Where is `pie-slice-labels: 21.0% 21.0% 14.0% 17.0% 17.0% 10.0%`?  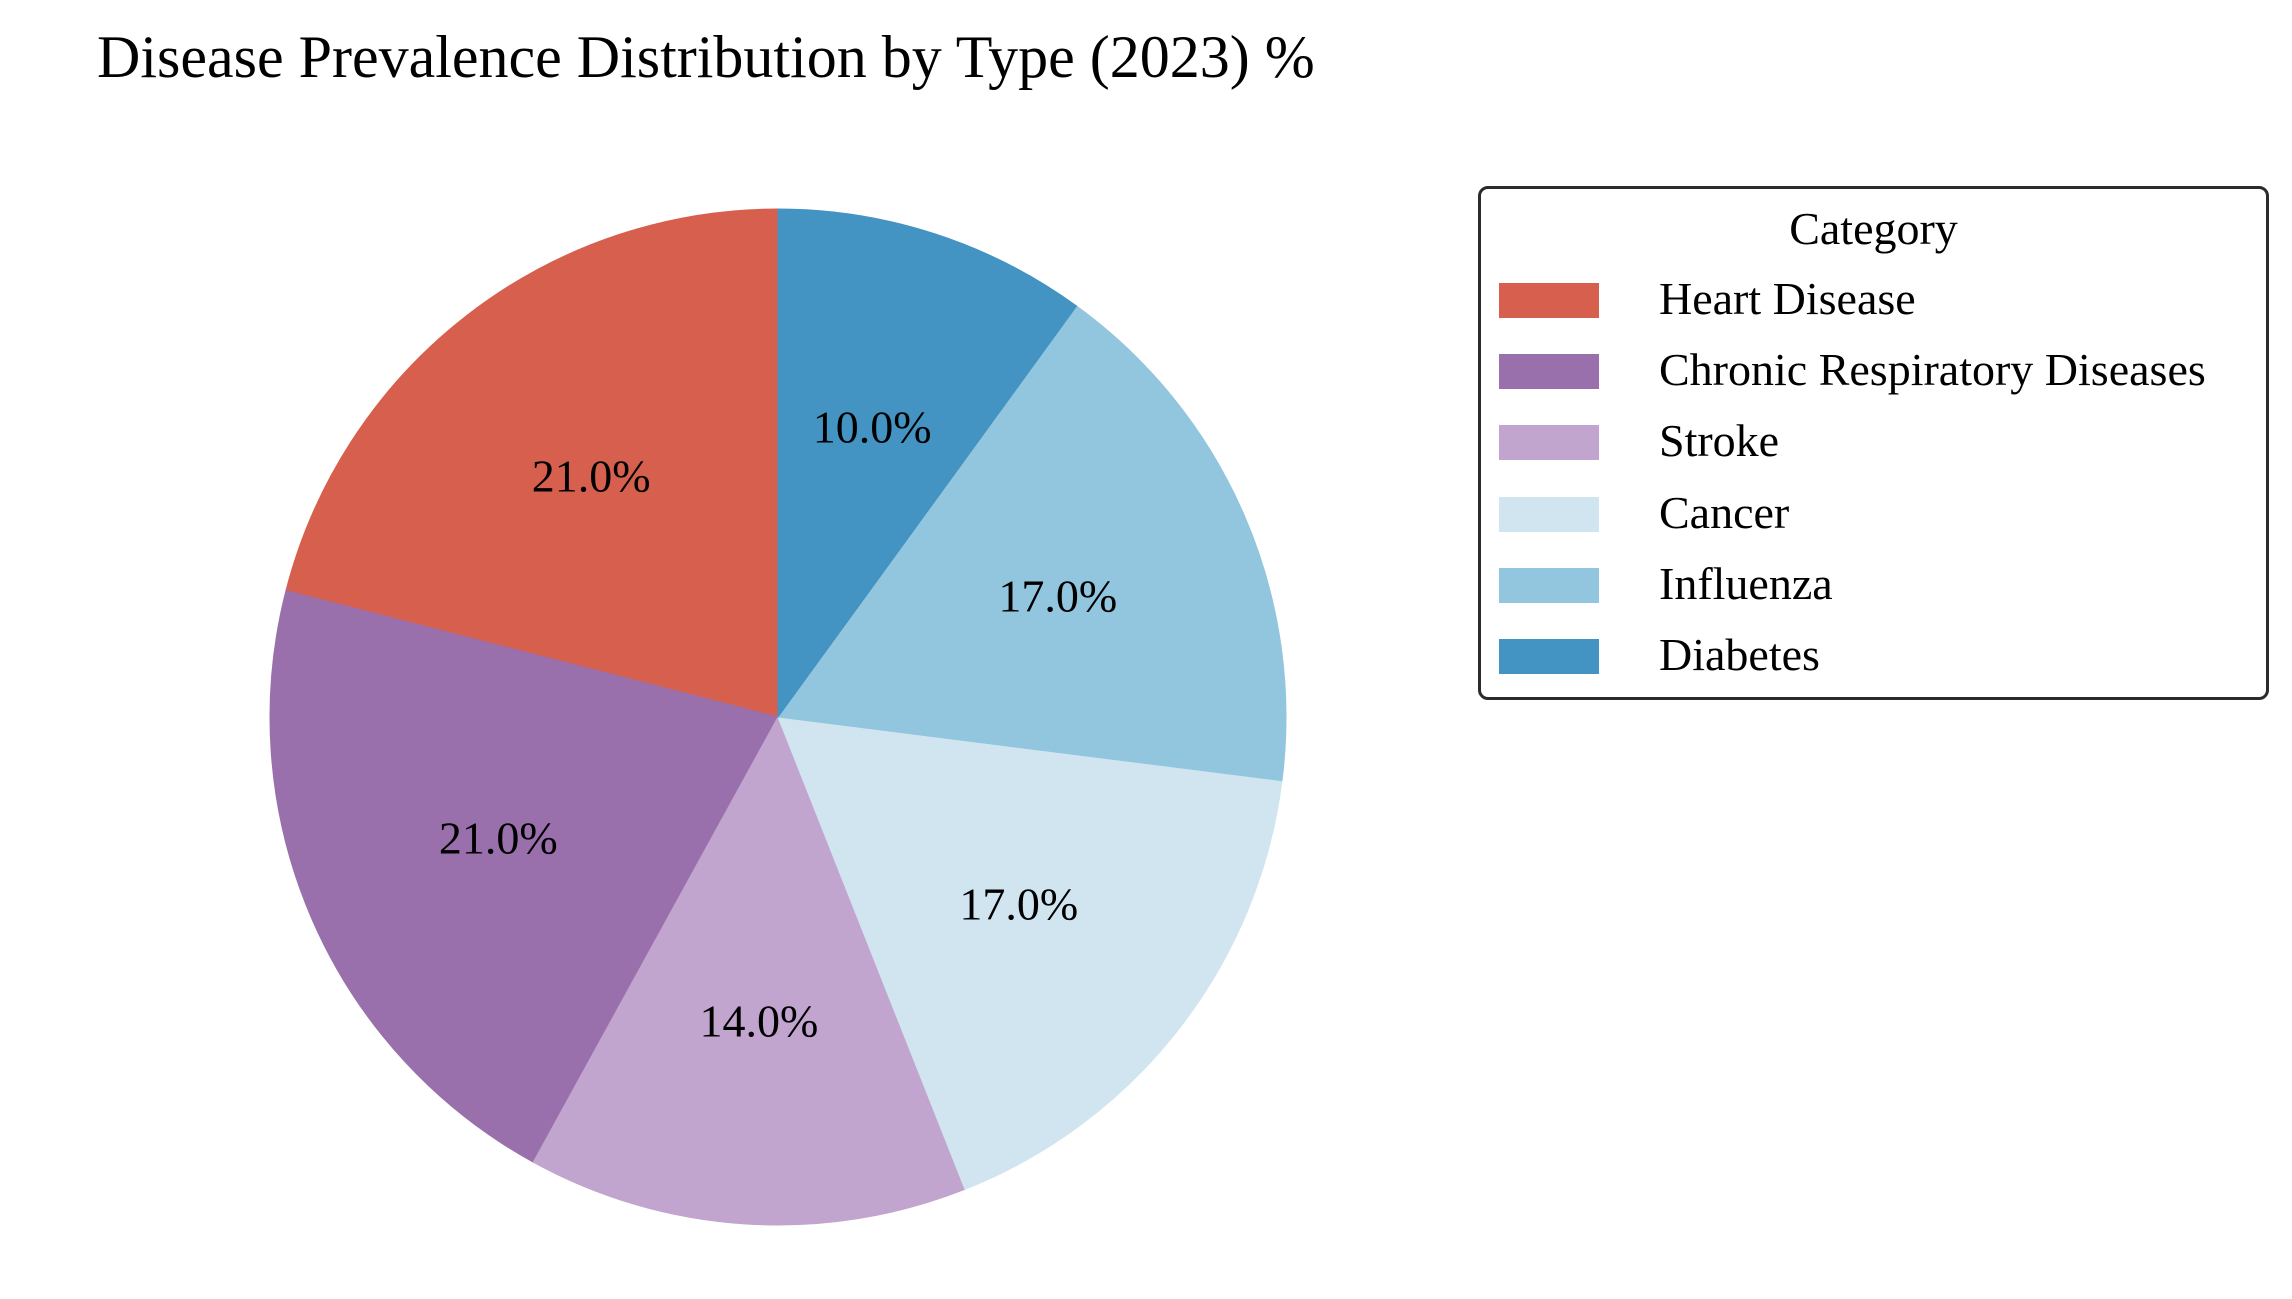 pie-slice-labels: 21.0% 21.0% 14.0% 17.0% 17.0% 10.0% is located at coordinates (778, 724).